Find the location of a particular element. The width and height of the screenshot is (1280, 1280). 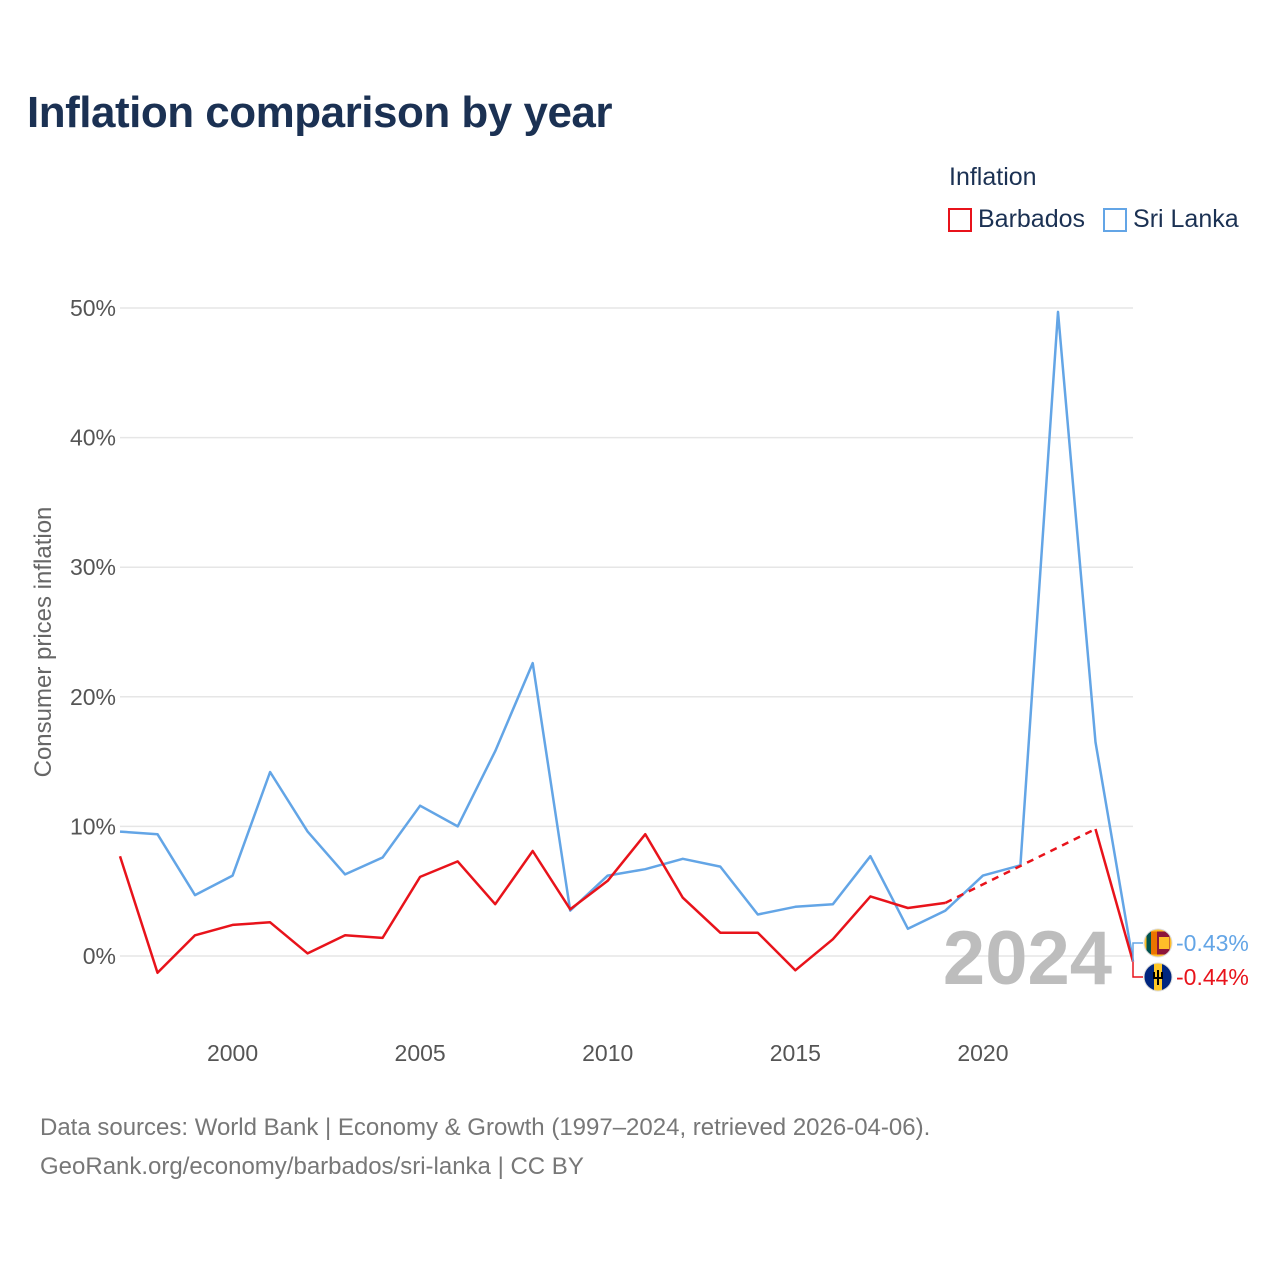

series-gap-barbados is located at coordinates (1020, 865).